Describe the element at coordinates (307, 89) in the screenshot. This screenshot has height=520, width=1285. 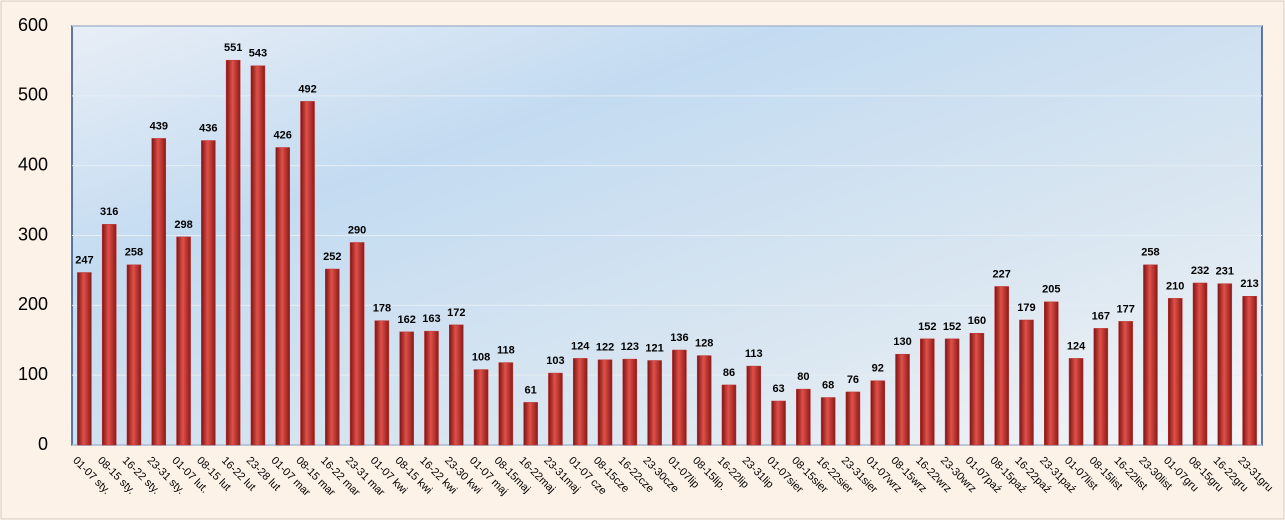
I see `data-label: 492` at that location.